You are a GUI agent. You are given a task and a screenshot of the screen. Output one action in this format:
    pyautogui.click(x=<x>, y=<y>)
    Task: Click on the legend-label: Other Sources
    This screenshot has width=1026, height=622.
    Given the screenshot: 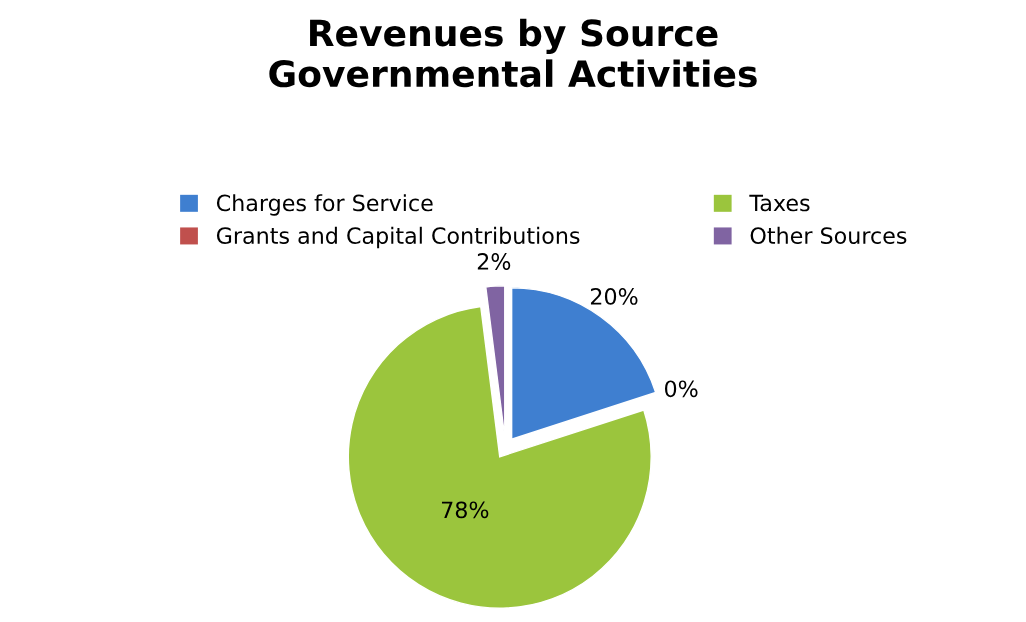 What is the action you would take?
    pyautogui.click(x=828, y=235)
    